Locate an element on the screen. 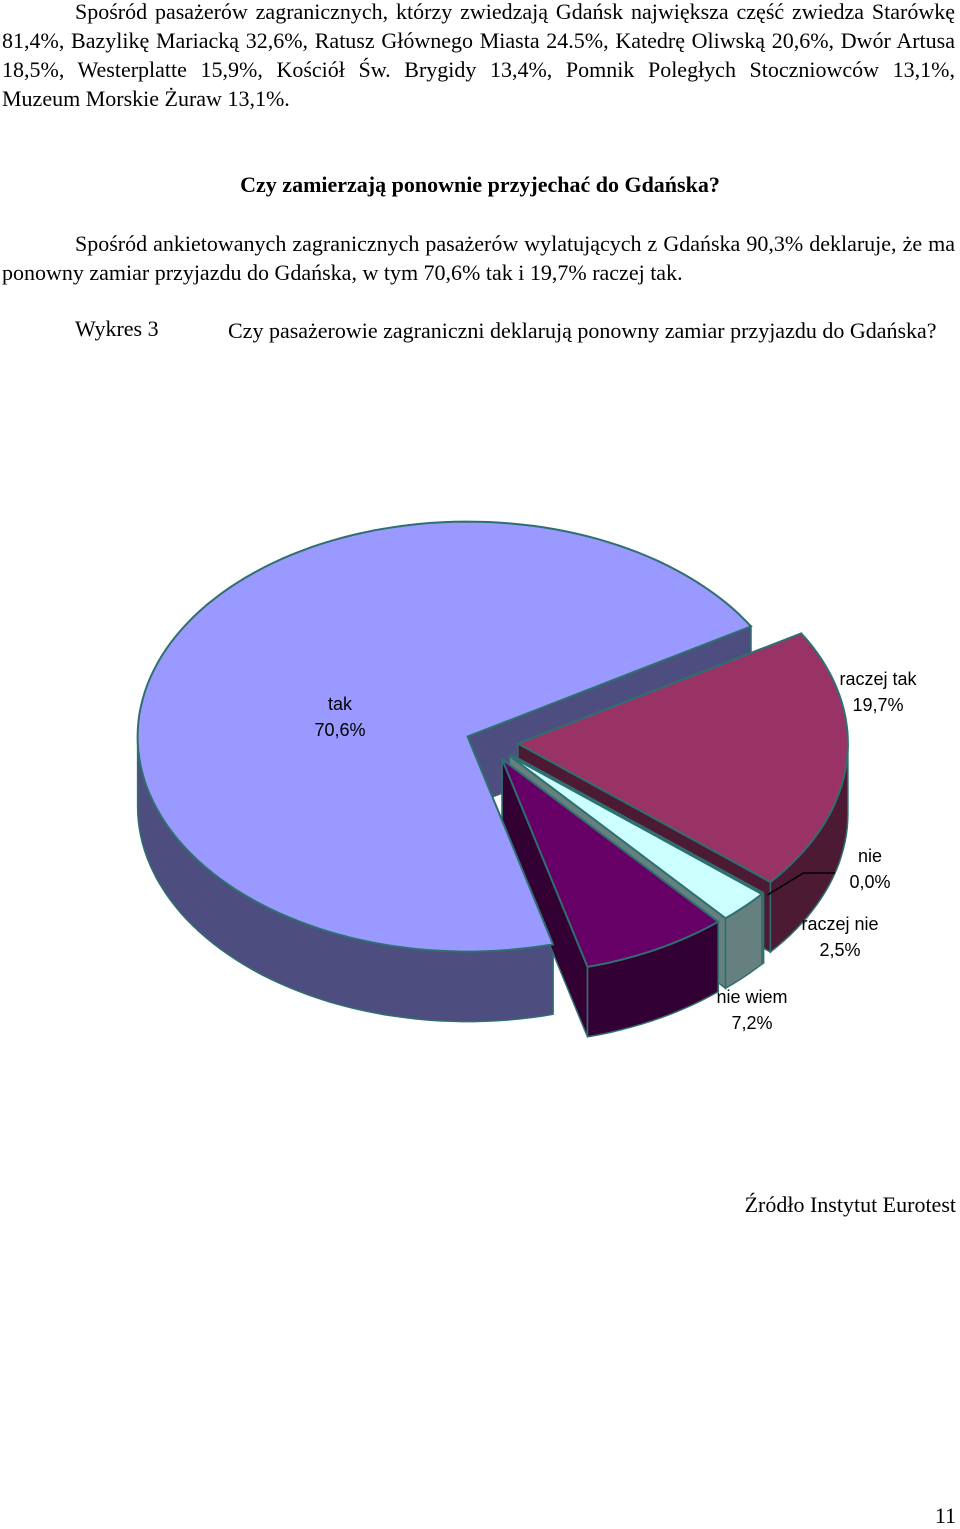 This screenshot has width=960, height=1529. slice-label: tak is located at coordinates (340, 704).